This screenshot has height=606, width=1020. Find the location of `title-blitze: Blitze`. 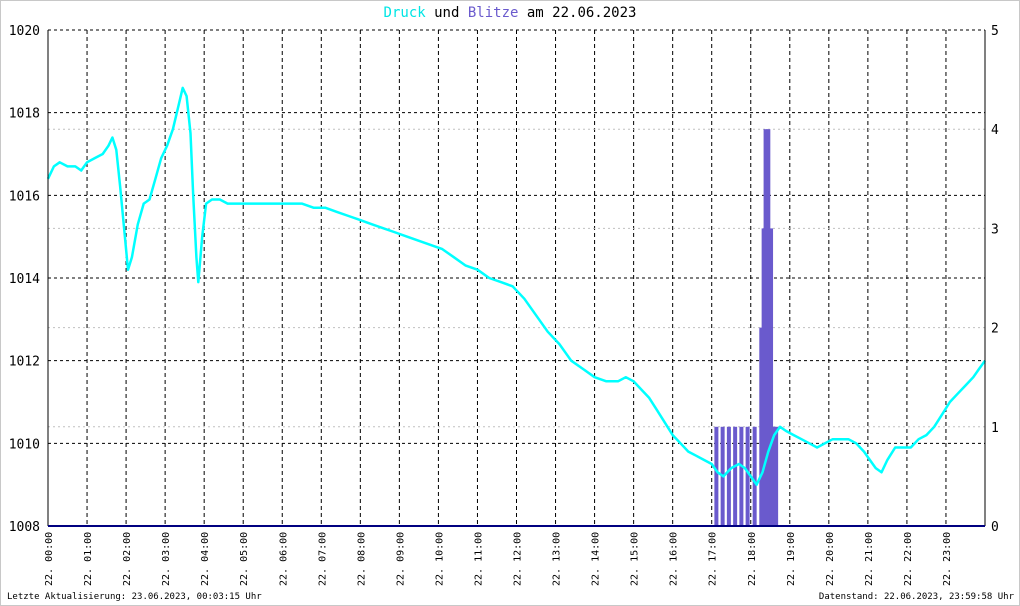

title-blitze: Blitze is located at coordinates (493, 13).